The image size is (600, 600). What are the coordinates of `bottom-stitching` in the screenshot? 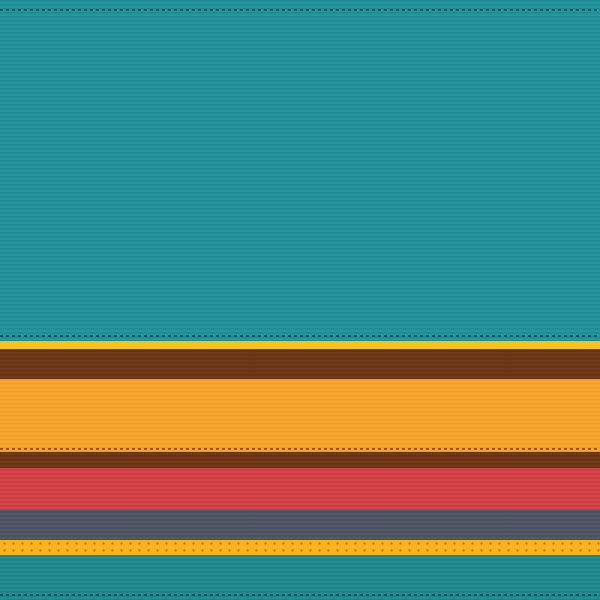 It's located at (300, 595).